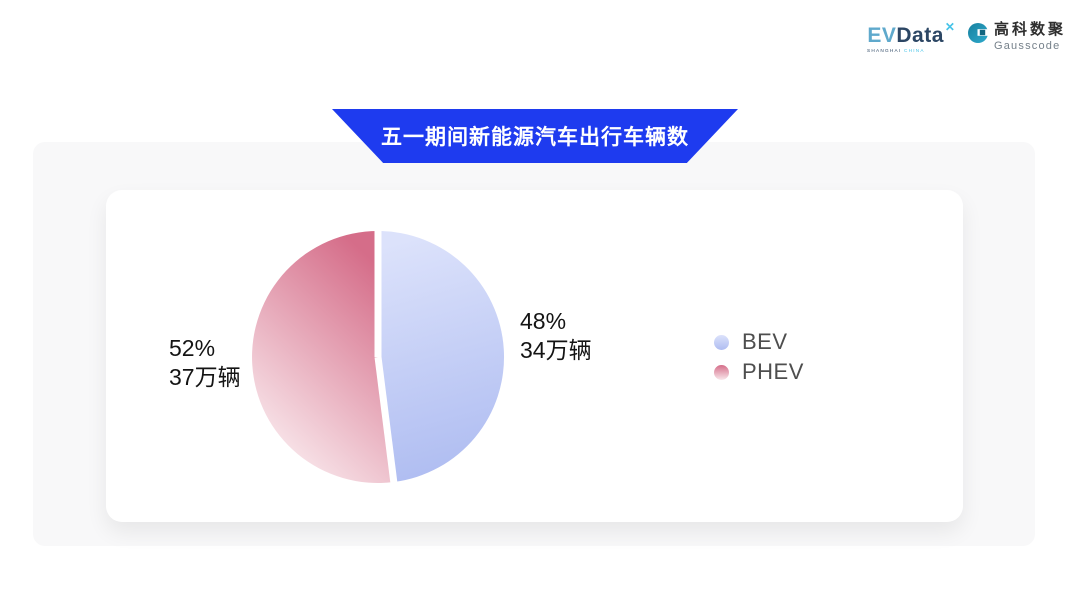 The width and height of the screenshot is (1080, 608). What do you see at coordinates (556, 350) in the screenshot?
I see `label-bev-value: 34万辆` at bounding box center [556, 350].